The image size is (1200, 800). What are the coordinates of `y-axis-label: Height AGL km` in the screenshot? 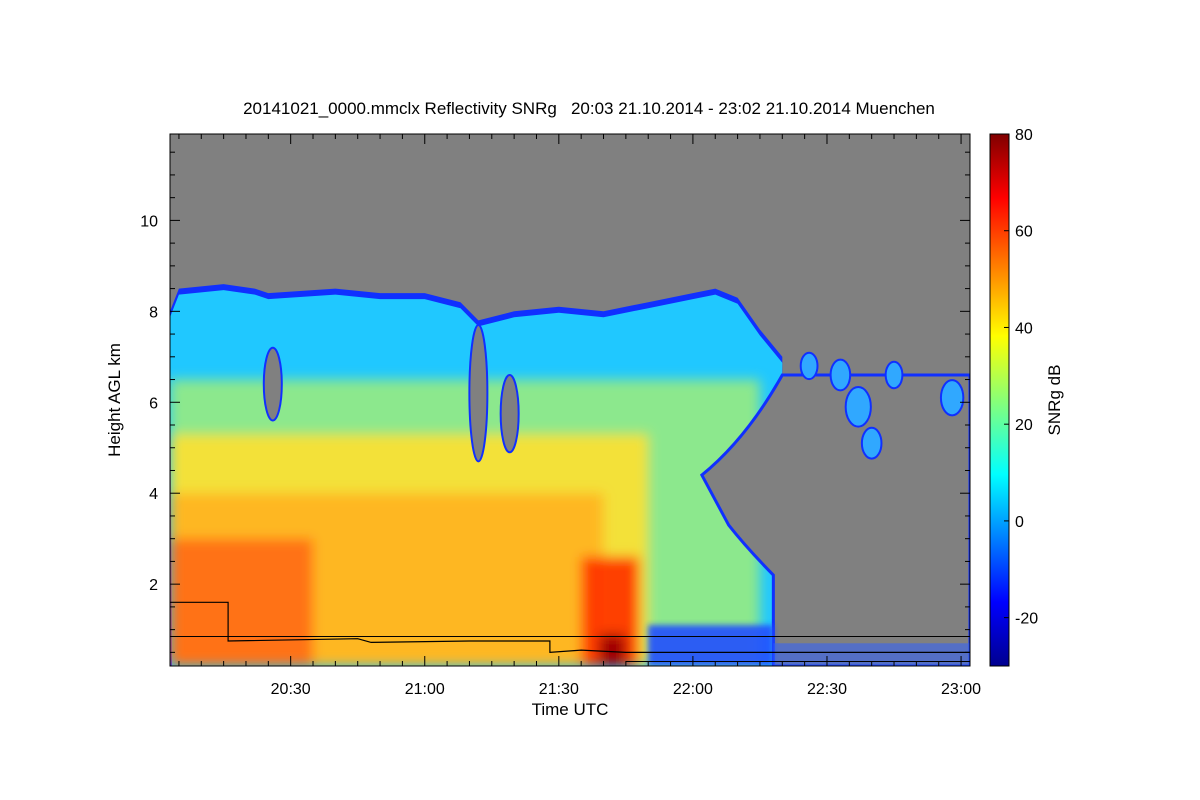 It's located at (114, 400).